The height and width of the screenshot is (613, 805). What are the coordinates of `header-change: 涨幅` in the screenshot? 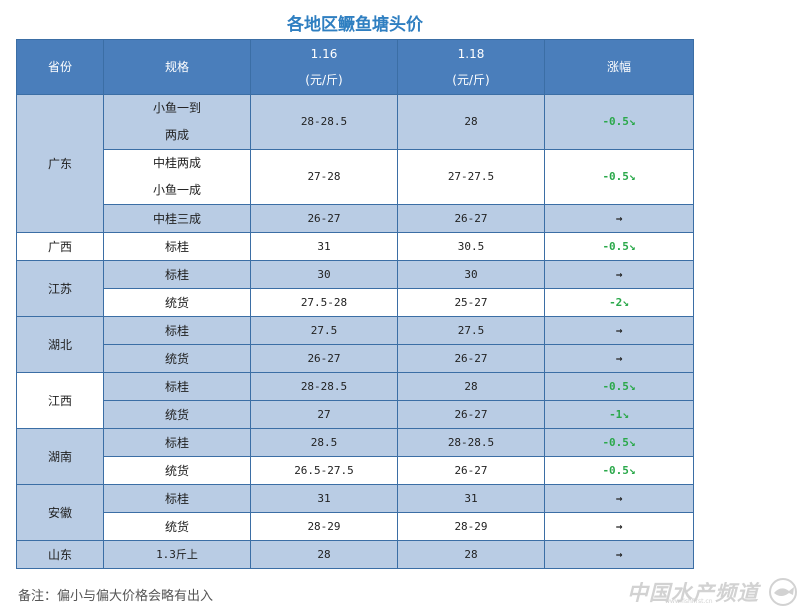 It's located at (619, 67).